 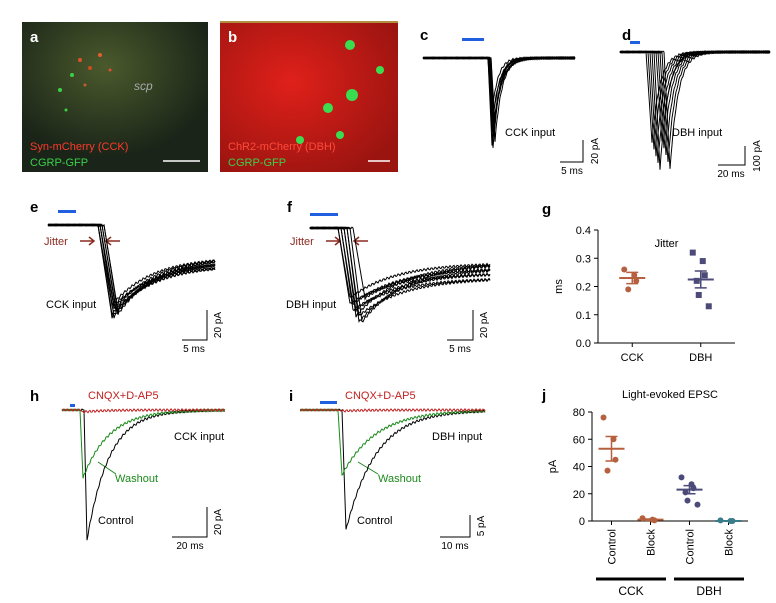 What do you see at coordinates (583, 231) in the screenshot?
I see `y-tick-label: 0.4` at bounding box center [583, 231].